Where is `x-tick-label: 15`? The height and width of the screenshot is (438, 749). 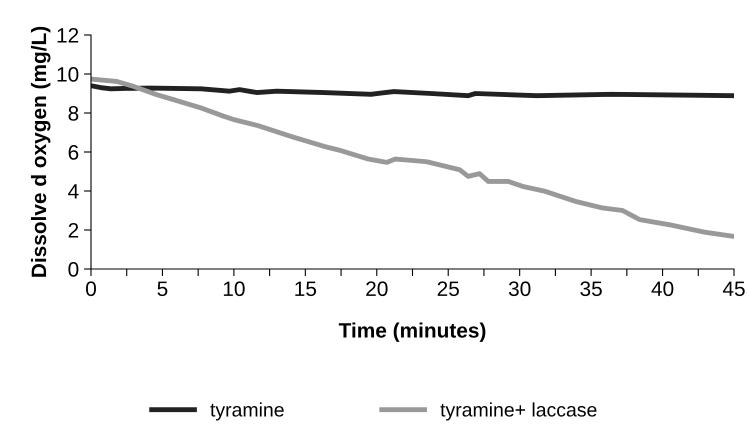 x-tick-label: 15 is located at coordinates (305, 289).